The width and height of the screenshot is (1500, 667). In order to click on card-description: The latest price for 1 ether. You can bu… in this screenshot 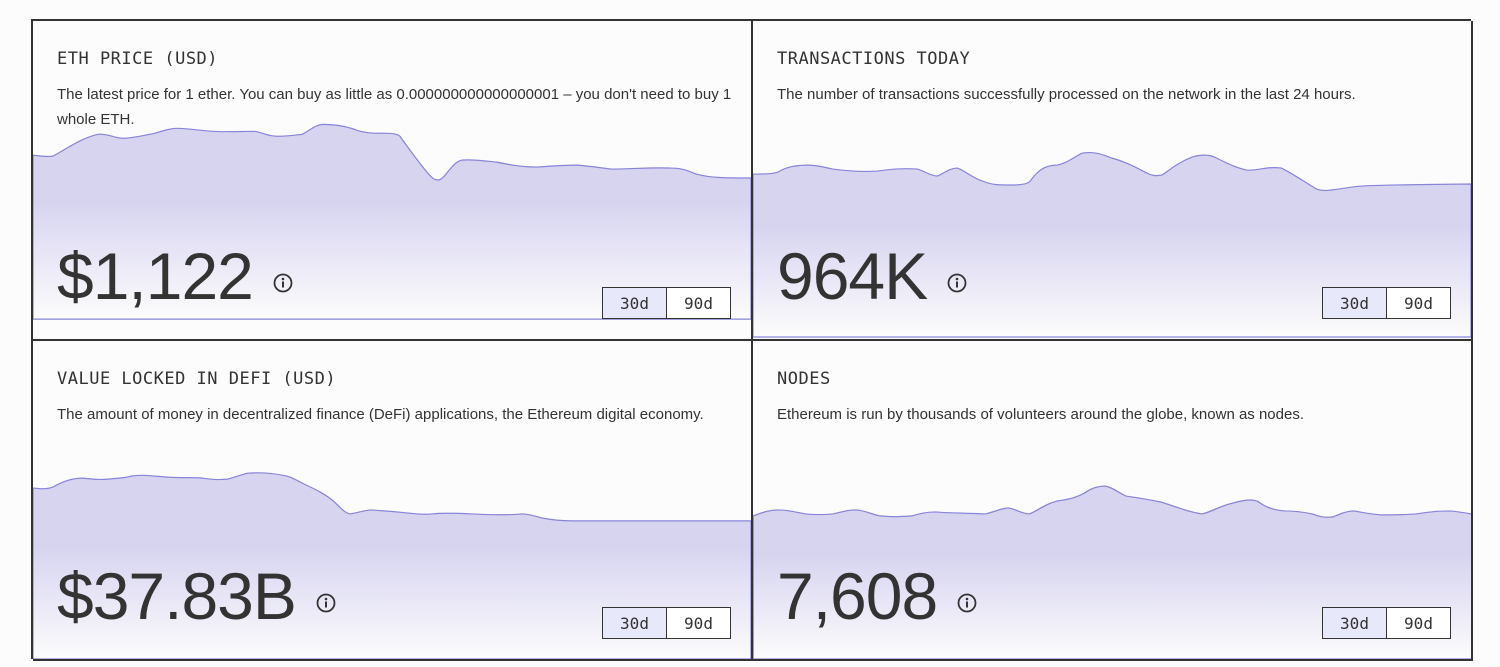, I will do `click(394, 107)`.